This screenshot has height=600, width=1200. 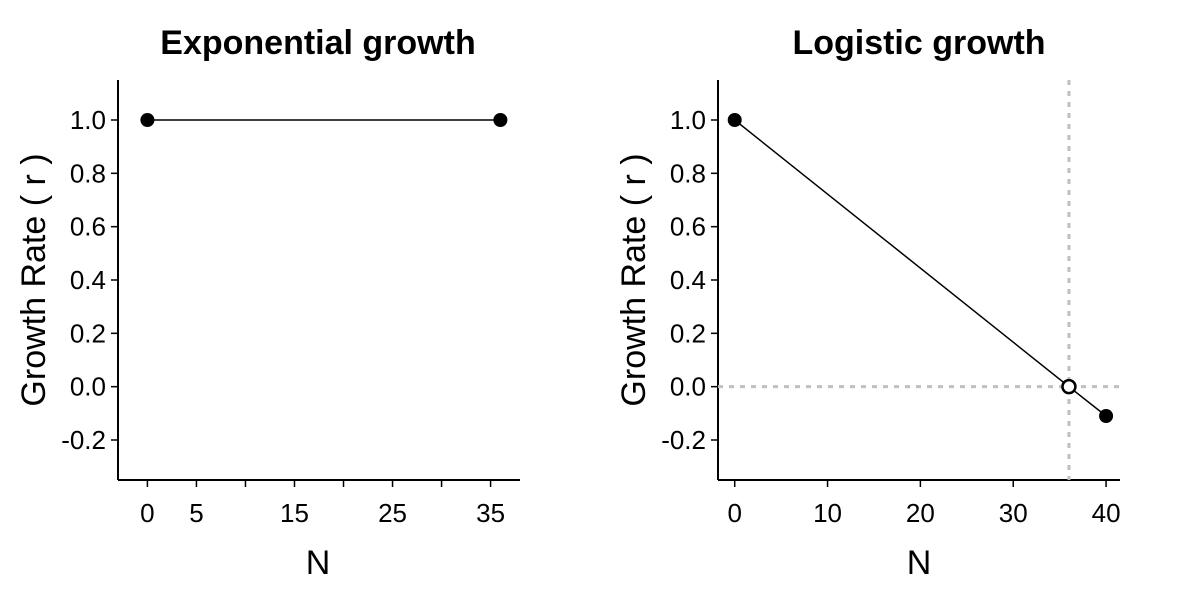 What do you see at coordinates (827, 513) in the screenshot?
I see `x-tick-label: 10` at bounding box center [827, 513].